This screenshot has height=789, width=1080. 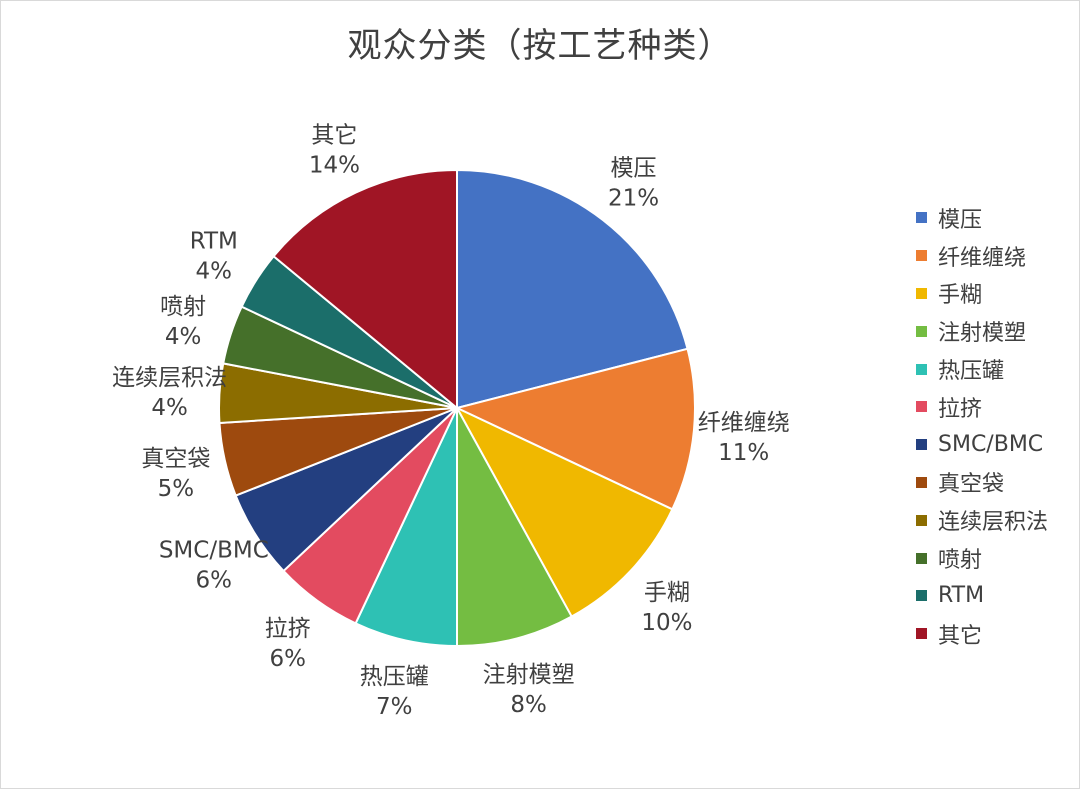 I want to click on slice-percent-label: 10%, so click(x=666, y=623).